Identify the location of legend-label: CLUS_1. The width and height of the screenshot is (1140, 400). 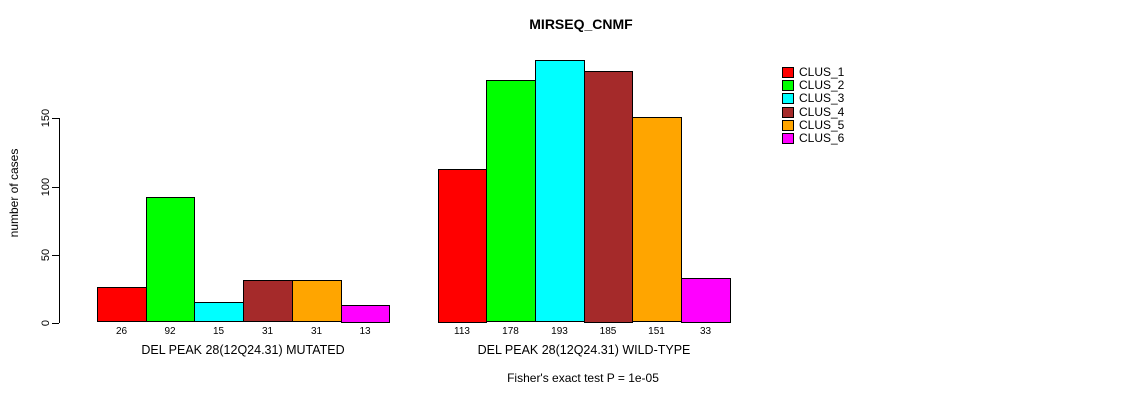
(822, 72).